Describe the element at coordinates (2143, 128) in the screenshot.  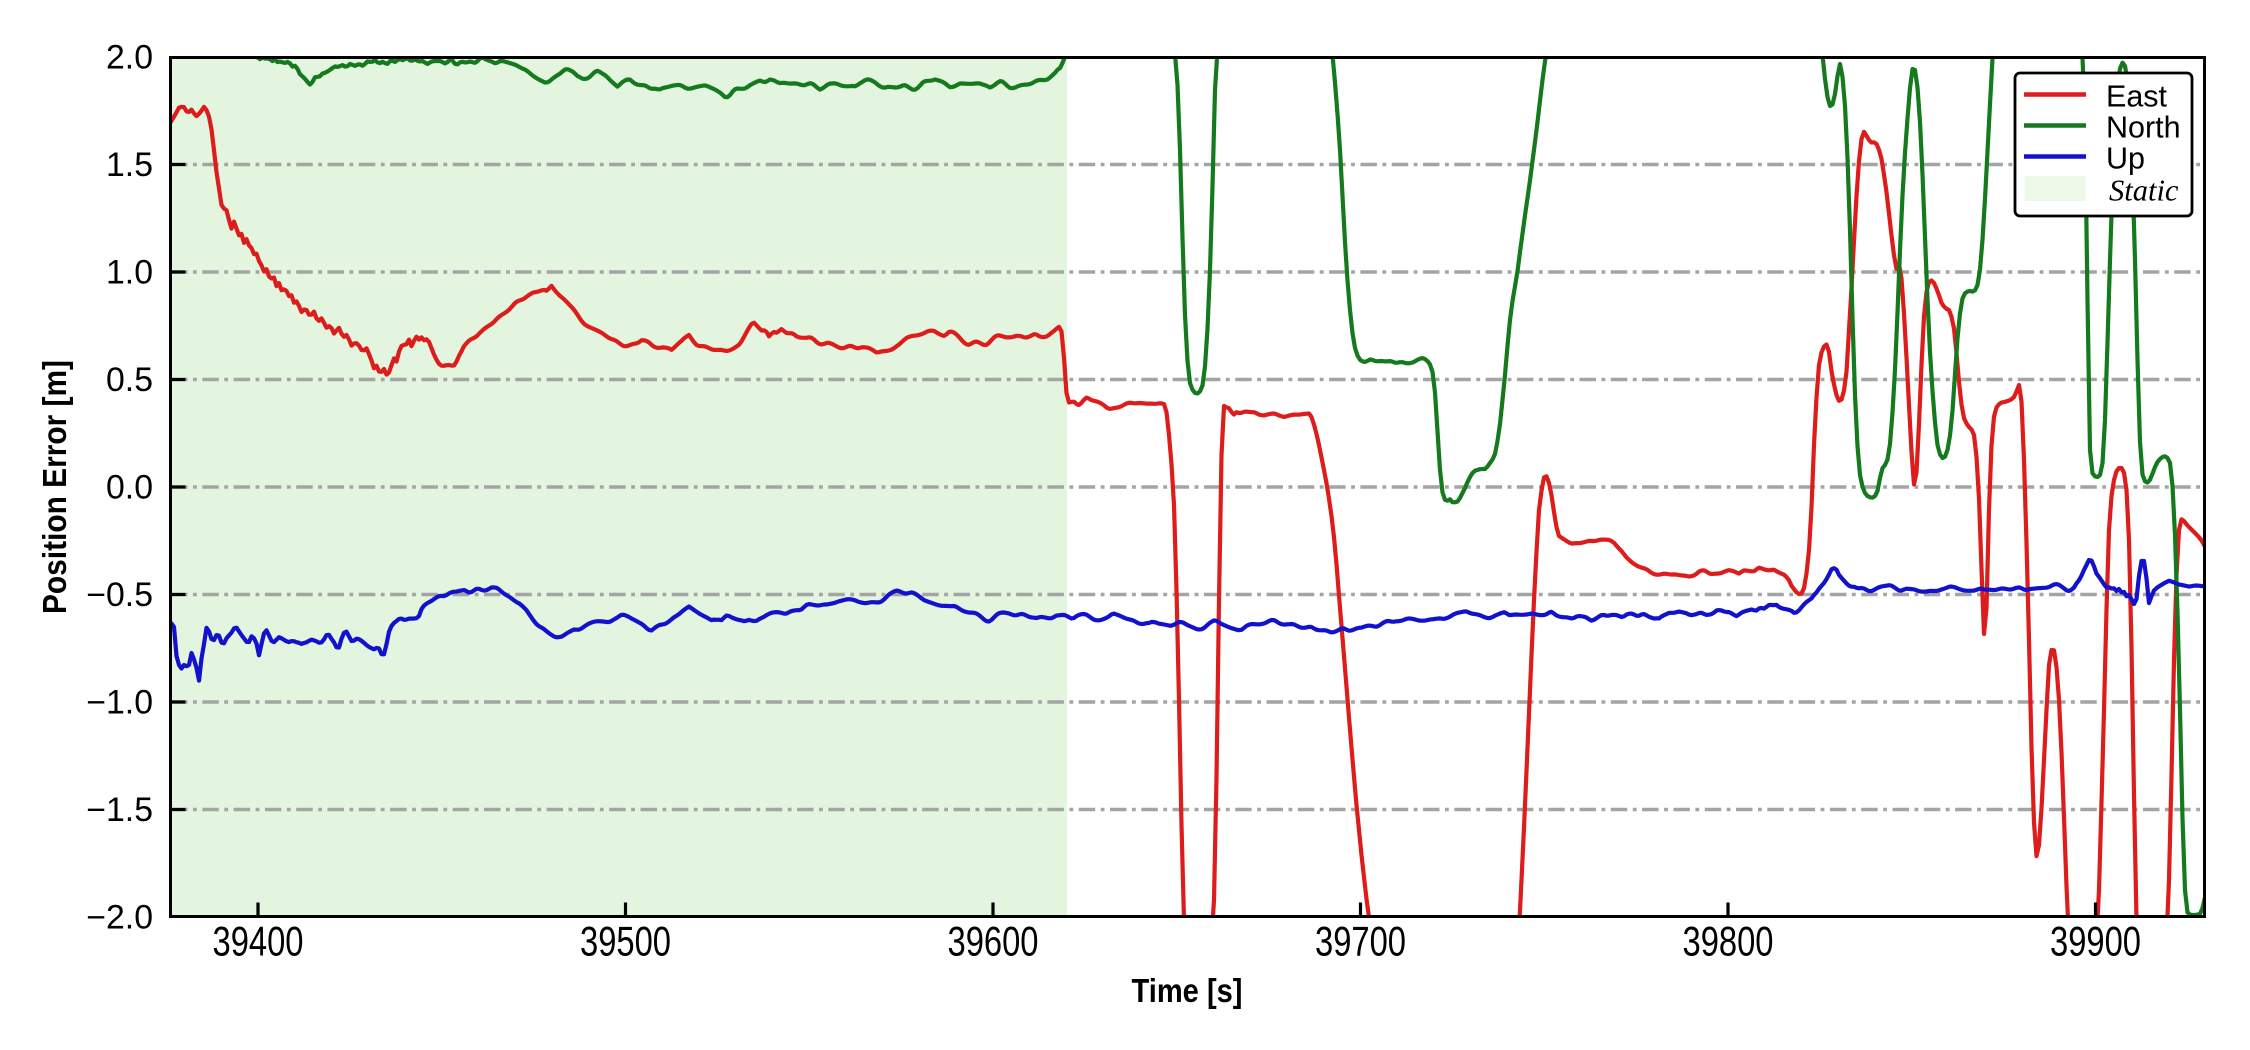
I see `svg-text: North` at that location.